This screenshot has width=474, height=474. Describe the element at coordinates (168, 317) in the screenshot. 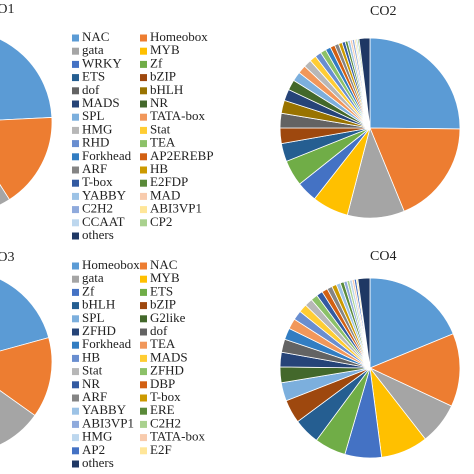

I see `legend-label: G2like` at that location.